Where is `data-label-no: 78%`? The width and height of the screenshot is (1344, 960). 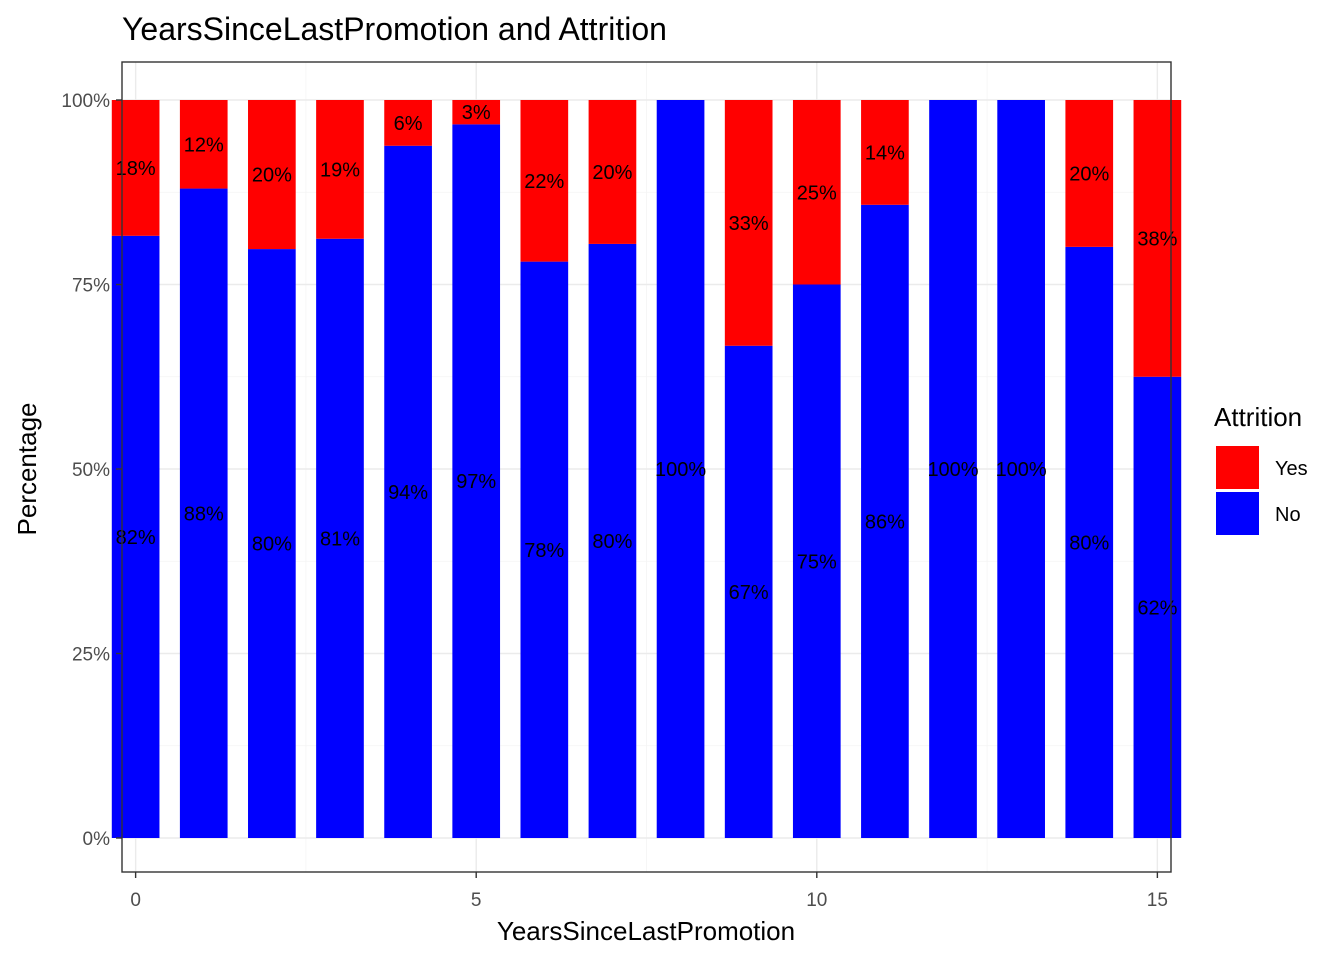
data-label-no: 78% is located at coordinates (544, 551).